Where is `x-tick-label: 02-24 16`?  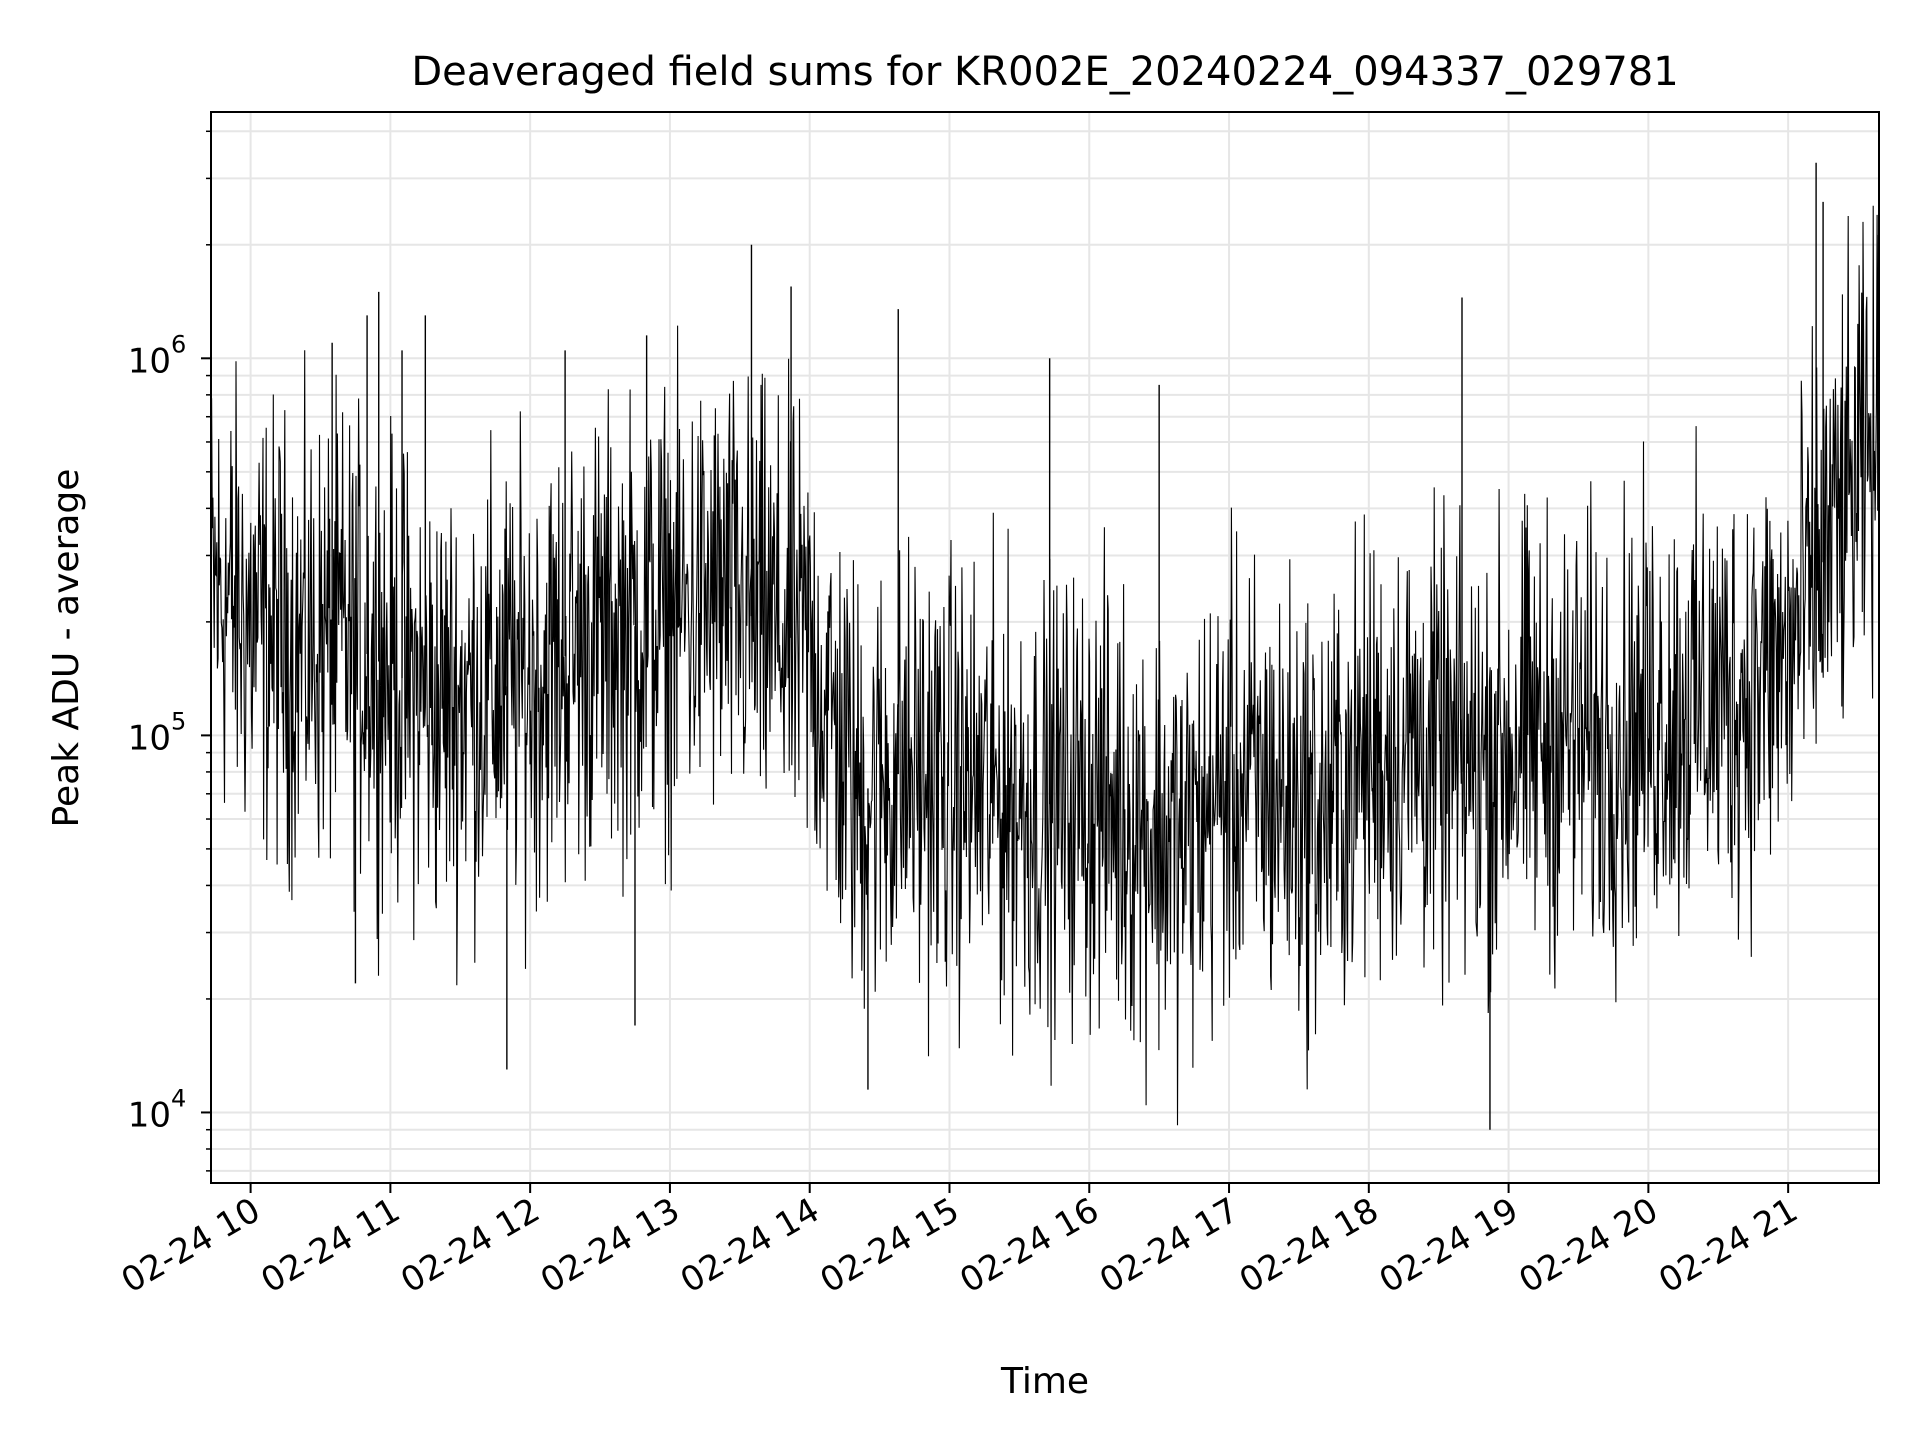 x-tick-label: 02-24 16 is located at coordinates (1029, 1245).